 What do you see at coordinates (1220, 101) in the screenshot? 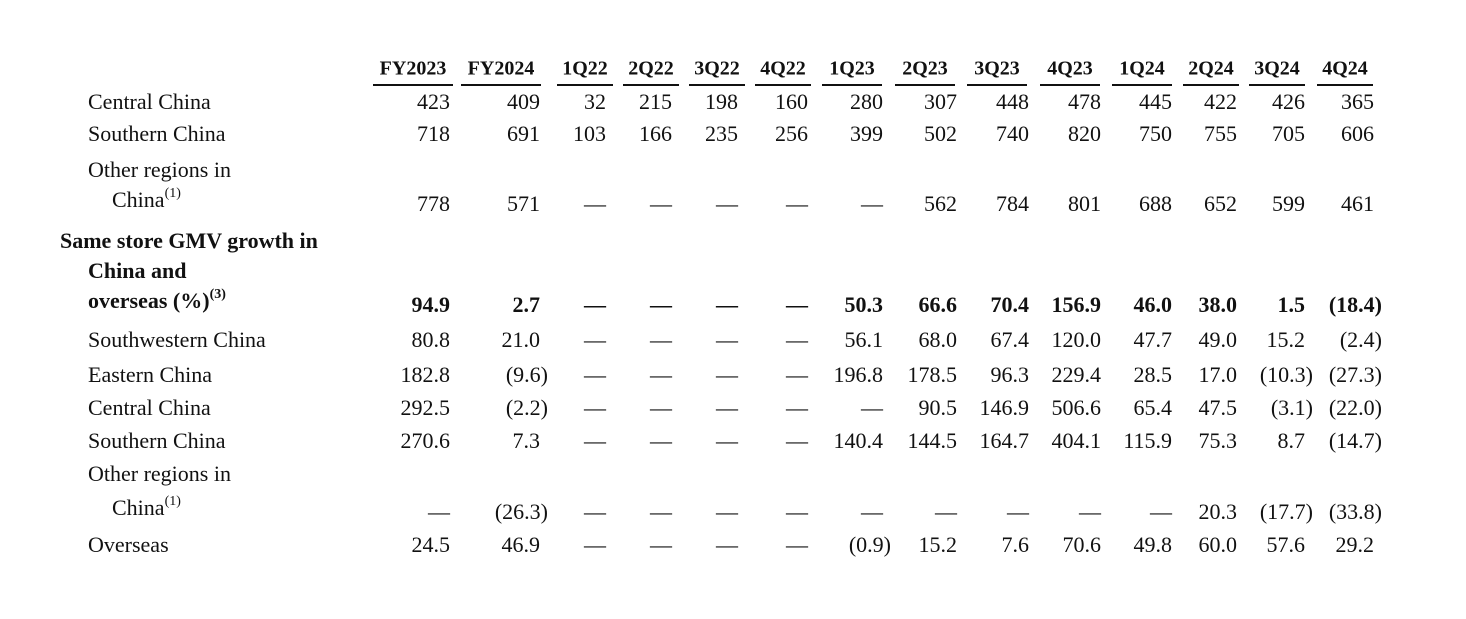
I see `cell-value: 422` at bounding box center [1220, 101].